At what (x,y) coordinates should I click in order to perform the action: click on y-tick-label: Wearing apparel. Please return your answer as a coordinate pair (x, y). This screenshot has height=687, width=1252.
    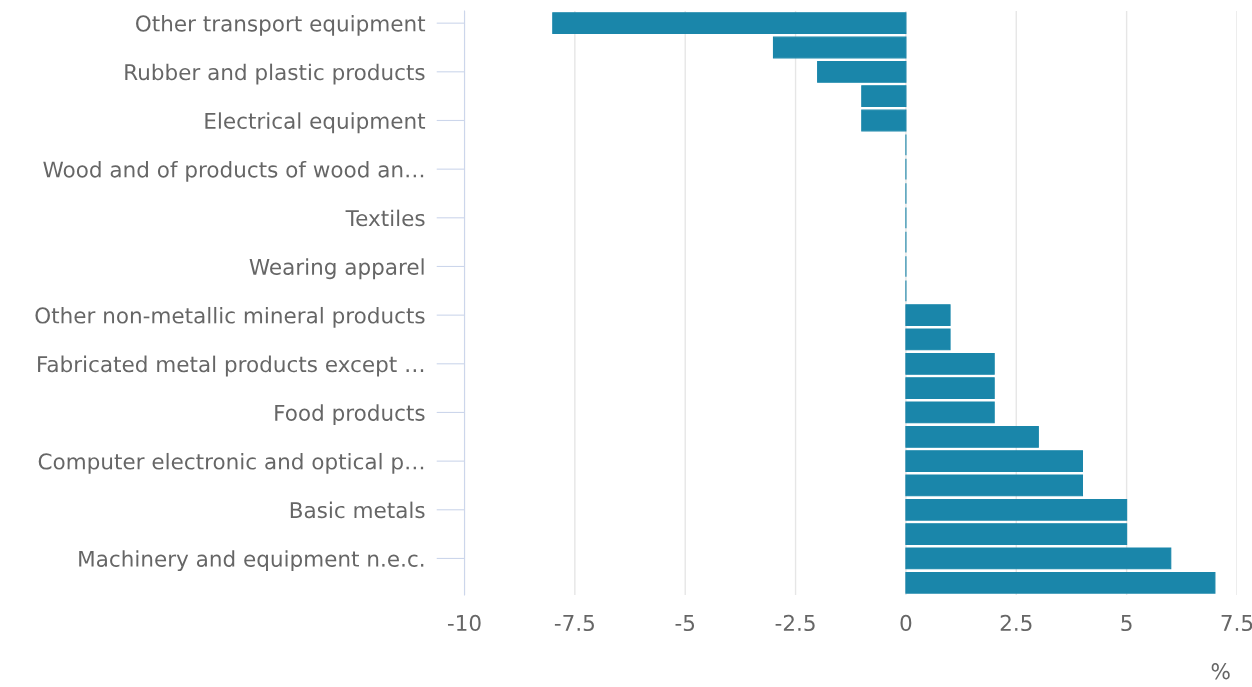
    Looking at the image, I should click on (336, 269).